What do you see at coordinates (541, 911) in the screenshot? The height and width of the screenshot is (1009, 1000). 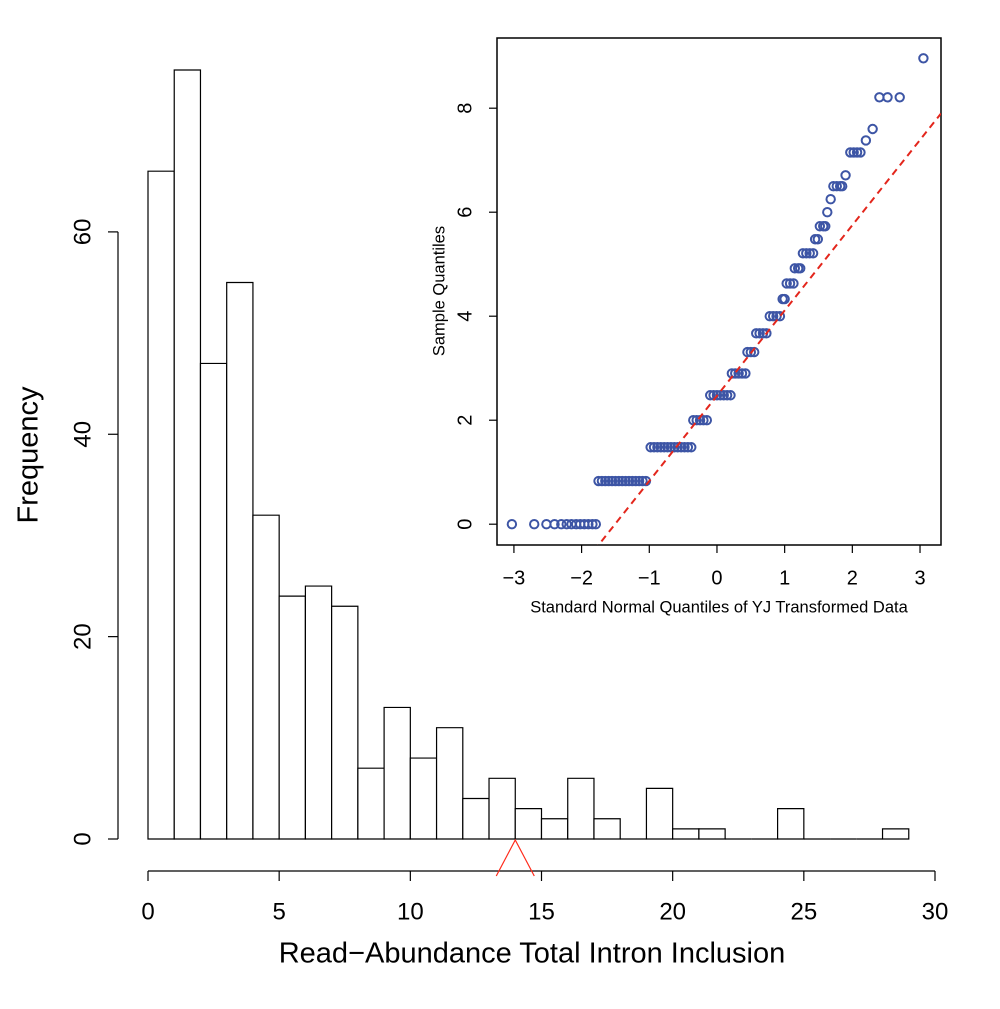 I see `x-tick-label: 15` at bounding box center [541, 911].